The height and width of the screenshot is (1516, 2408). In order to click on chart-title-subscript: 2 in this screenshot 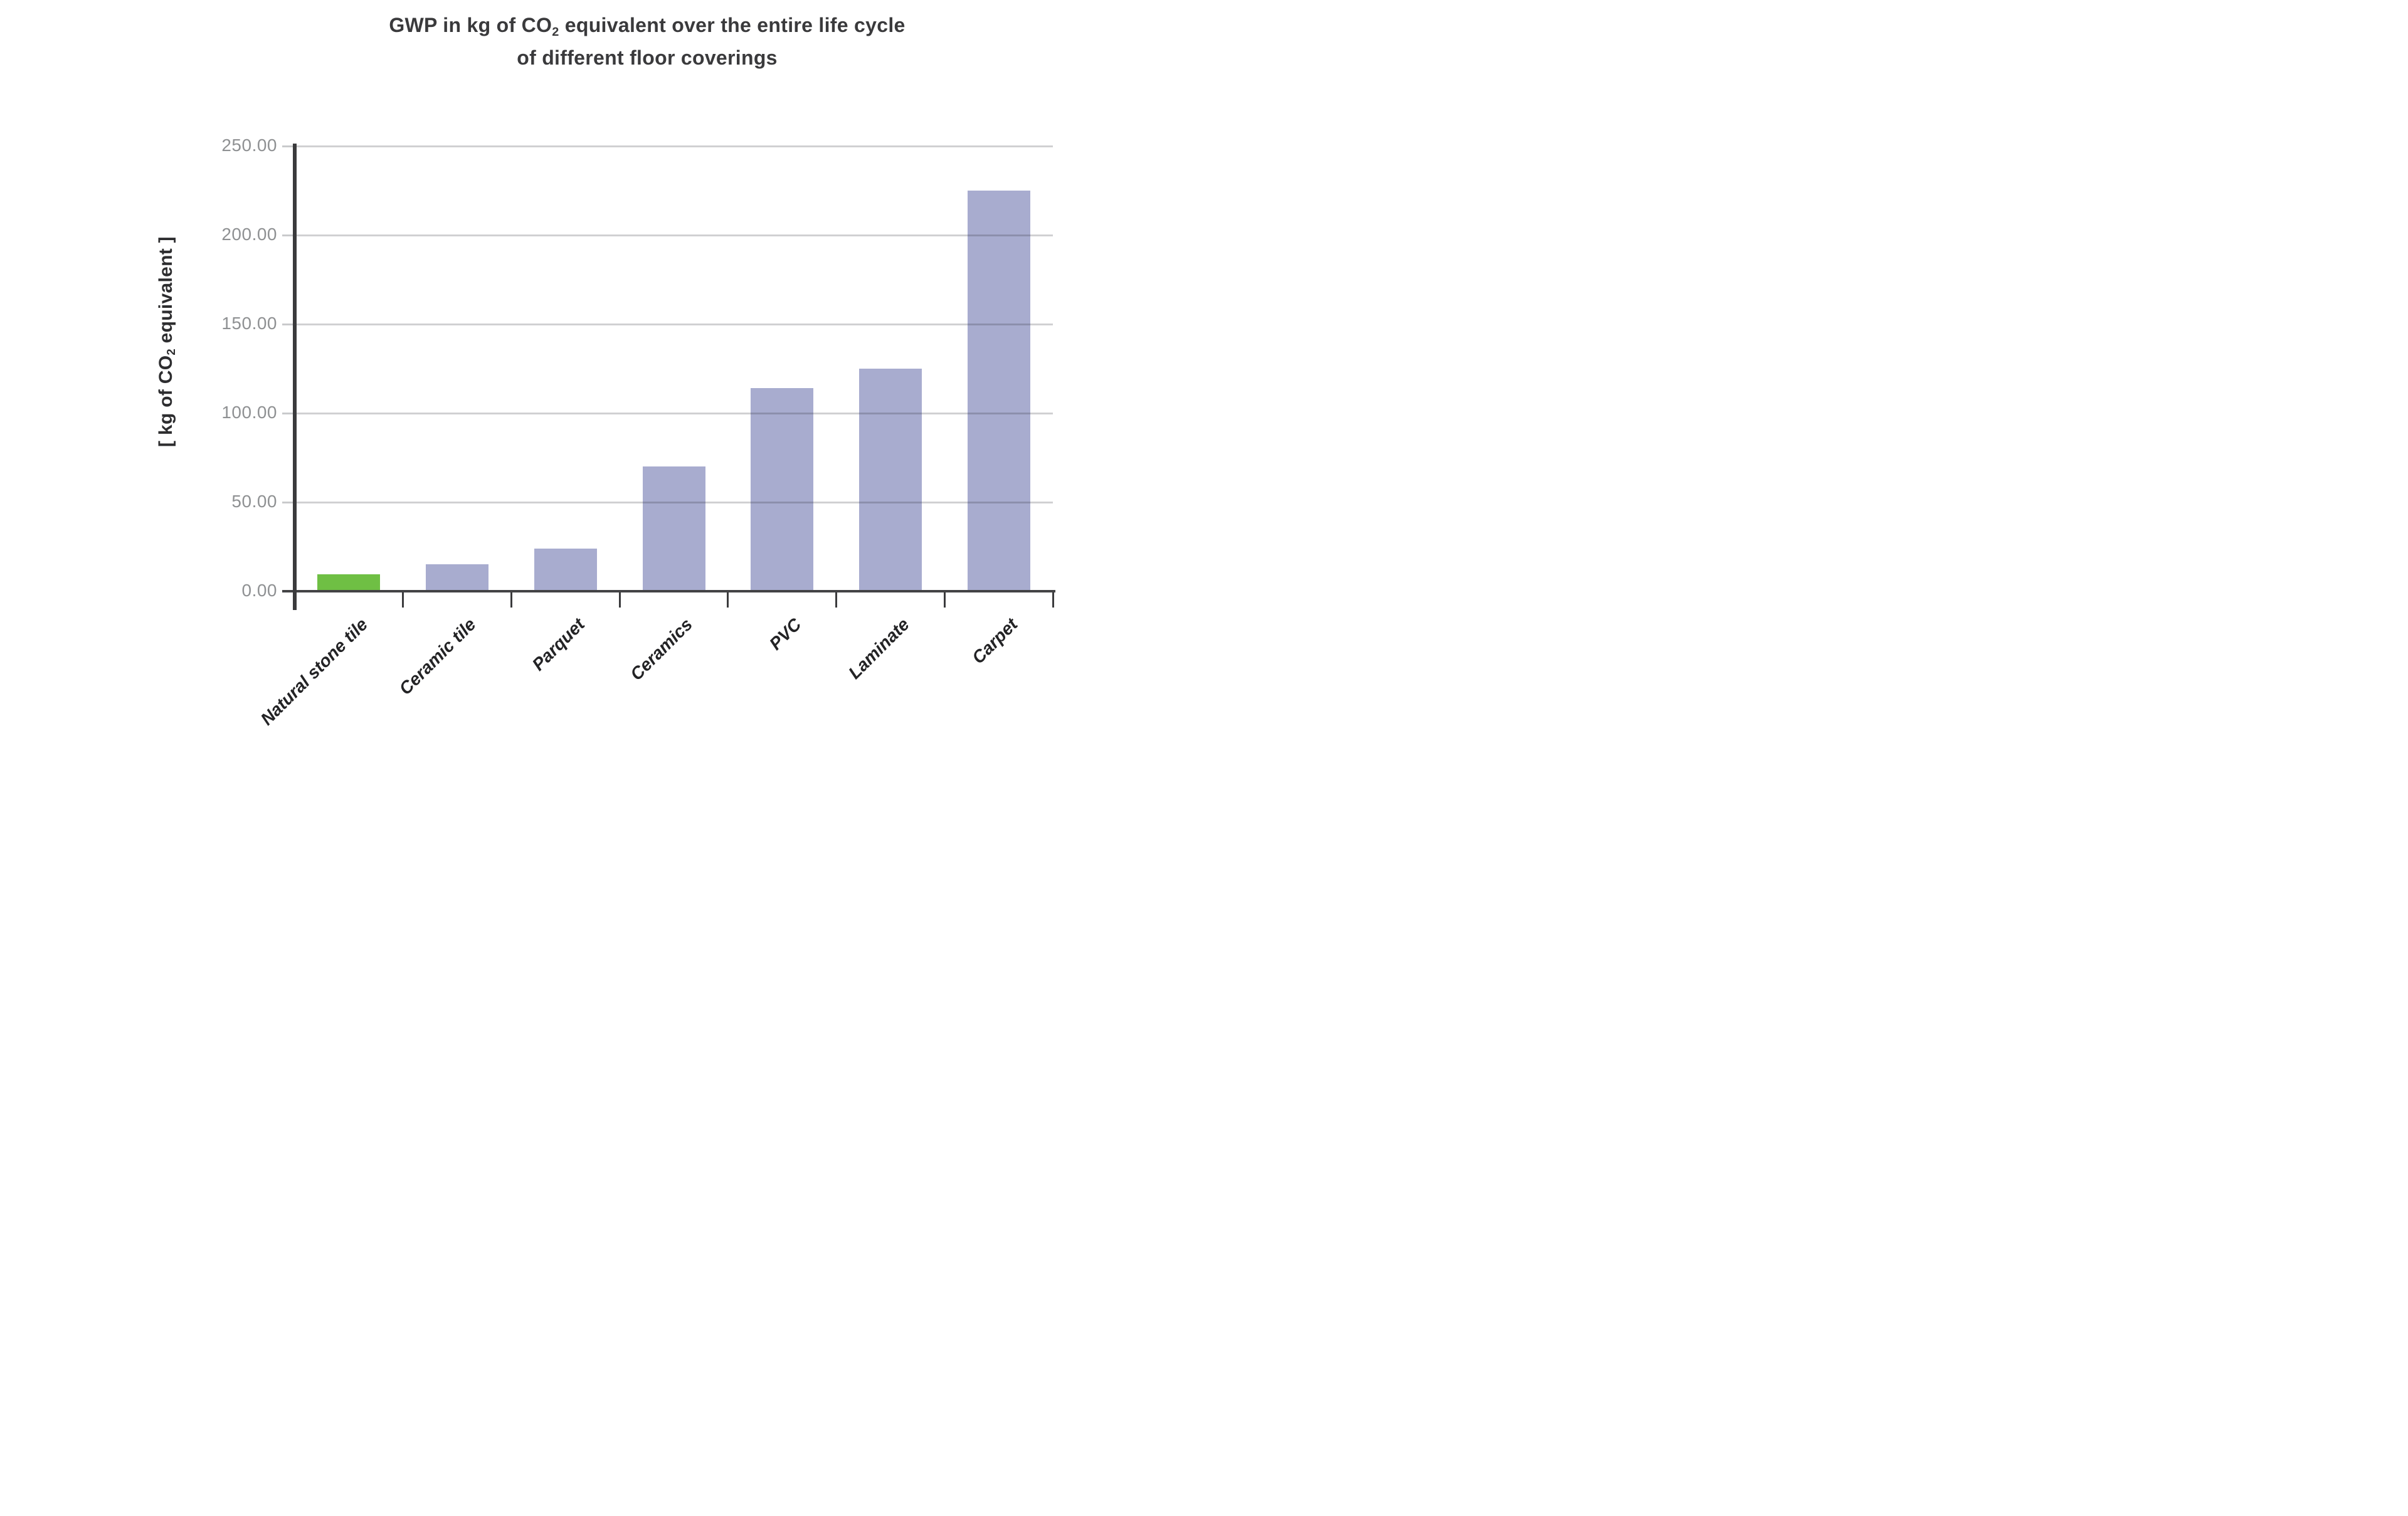, I will do `click(555, 31)`.